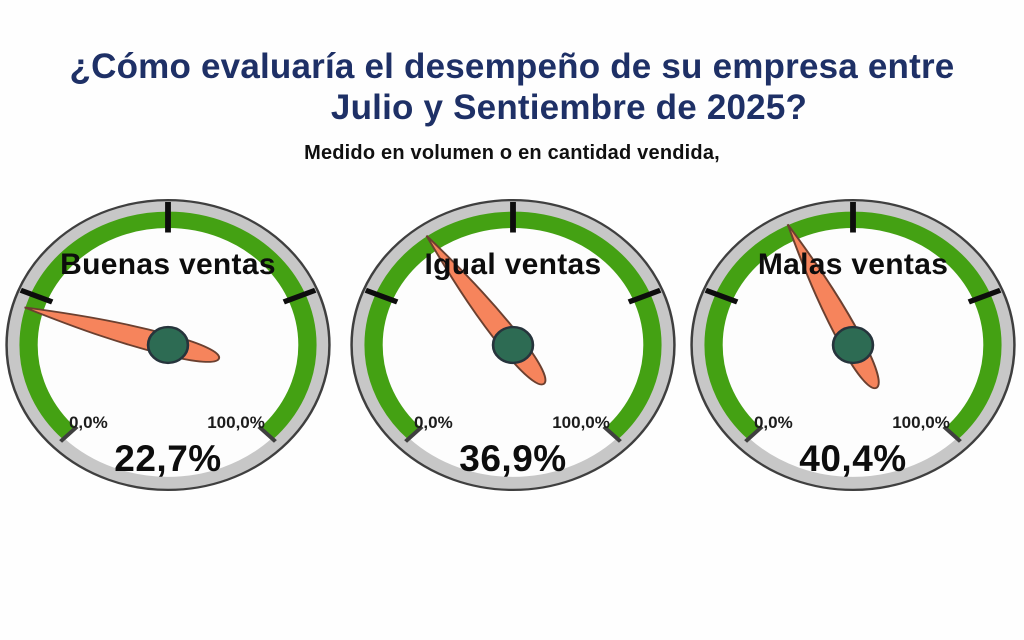 Image resolution: width=1024 pixels, height=640 pixels. Describe the element at coordinates (569, 108) in the screenshot. I see `title-line-2: Julio y Sentiembre de 2025?` at that location.